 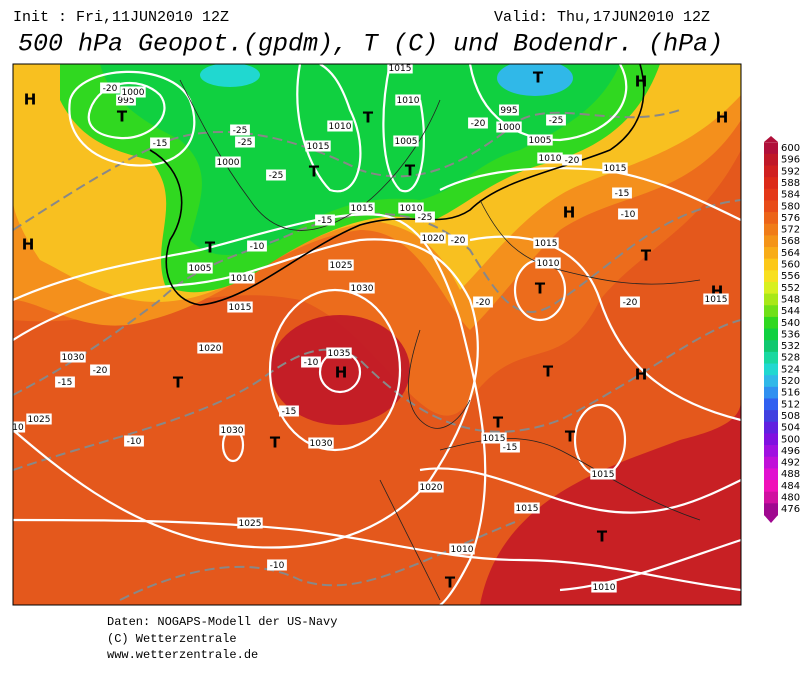 What do you see at coordinates (790, 509) in the screenshot?
I see `colorbar-label: 476` at bounding box center [790, 509].